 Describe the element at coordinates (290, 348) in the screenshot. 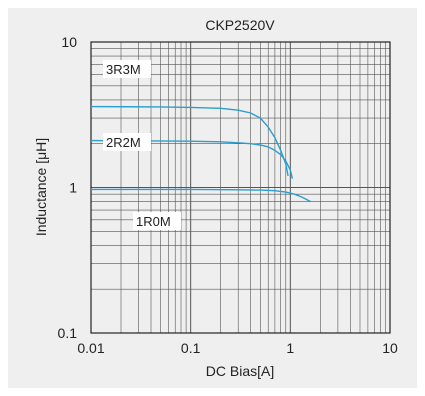

I see `x-tick-label: 1` at that location.